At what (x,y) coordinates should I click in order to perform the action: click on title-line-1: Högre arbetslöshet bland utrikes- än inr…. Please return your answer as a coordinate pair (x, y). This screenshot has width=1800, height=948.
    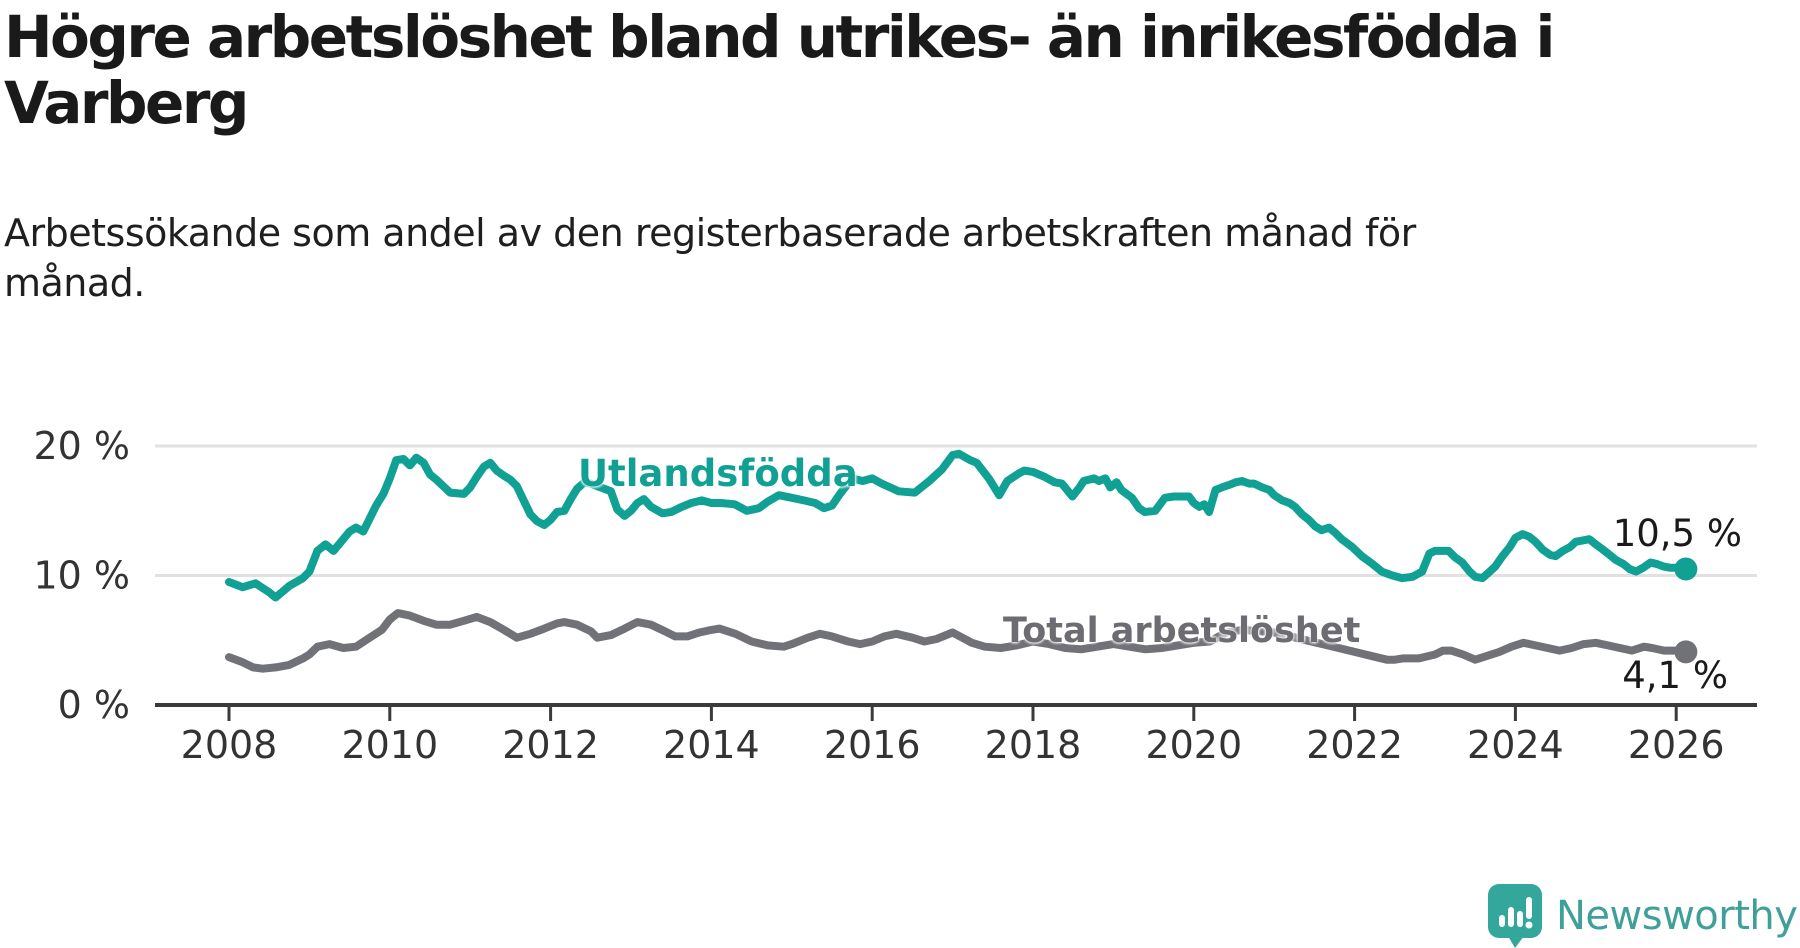
    Looking at the image, I should click on (779, 37).